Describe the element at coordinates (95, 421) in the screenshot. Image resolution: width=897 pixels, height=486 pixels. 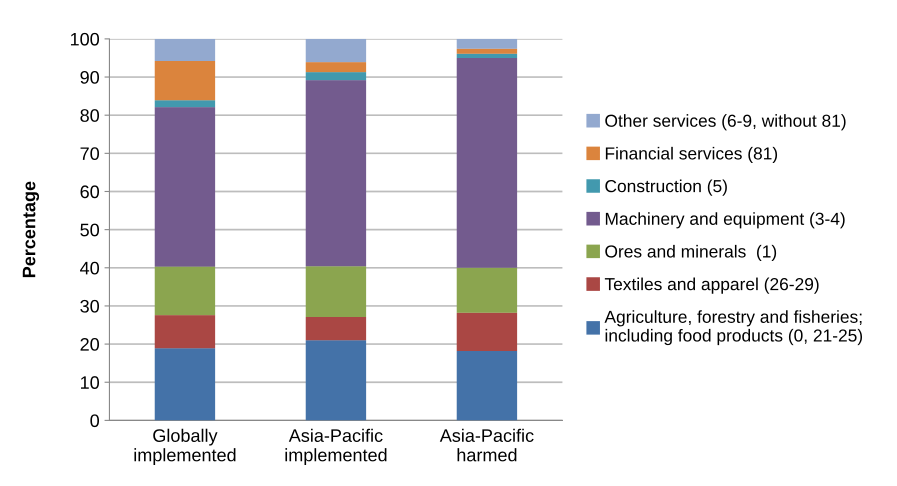
I see `y-tick-label: 0` at that location.